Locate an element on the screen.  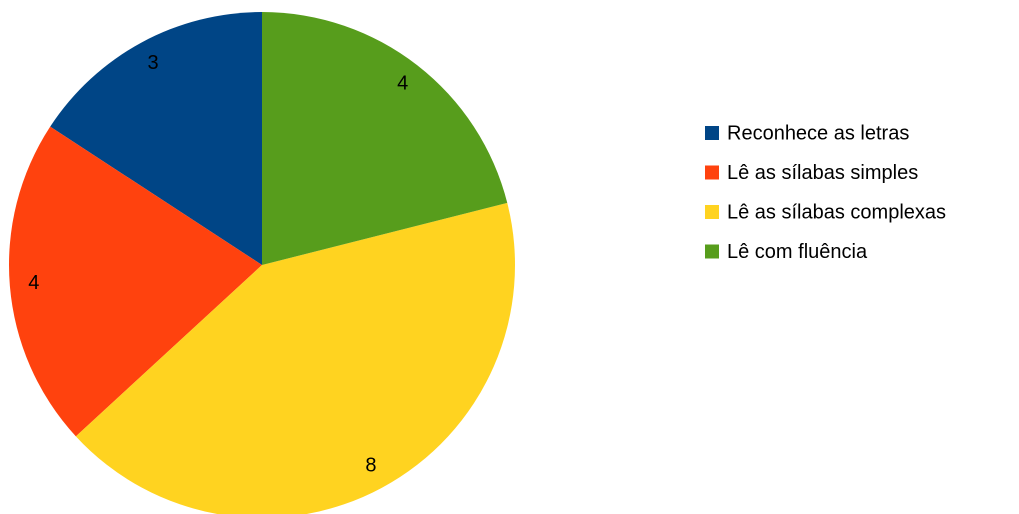
data-label: 3 is located at coordinates (152, 63).